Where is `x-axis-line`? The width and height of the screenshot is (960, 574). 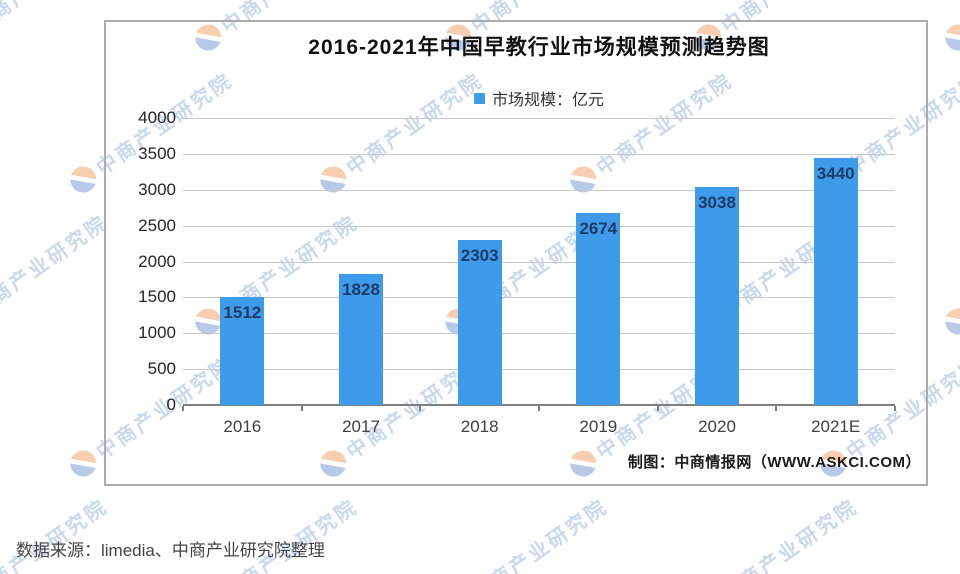
x-axis-line is located at coordinates (539, 405).